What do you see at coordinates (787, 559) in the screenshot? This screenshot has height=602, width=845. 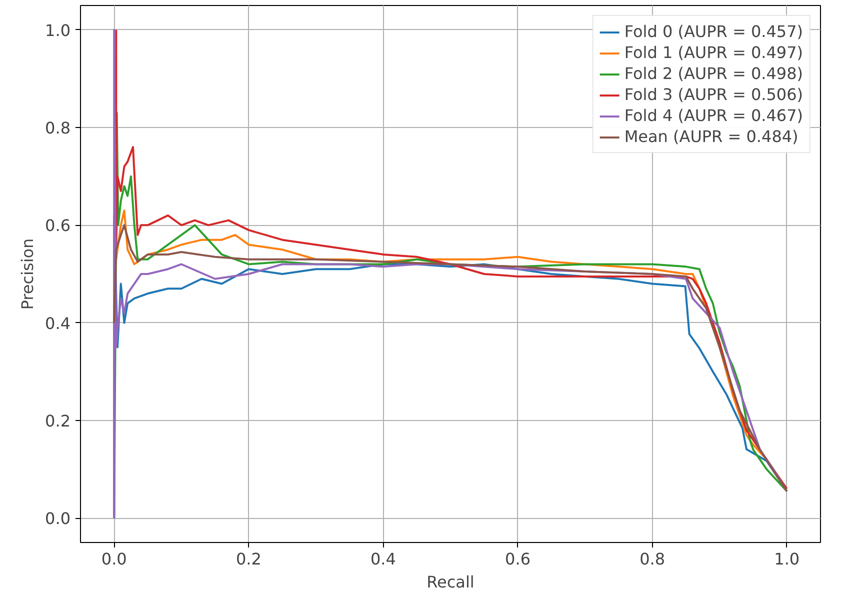 I see `x-tick-label: 1.0` at bounding box center [787, 559].